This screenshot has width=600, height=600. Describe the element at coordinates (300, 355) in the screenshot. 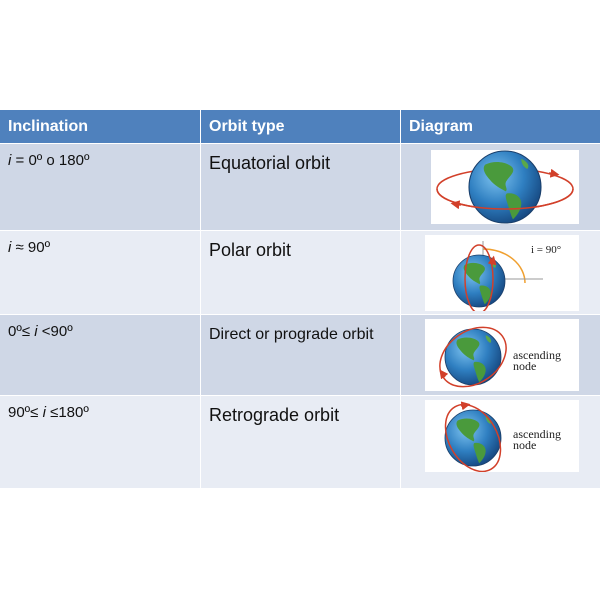

I see `orbit-type-cell: Direct or prograde orbit` at that location.